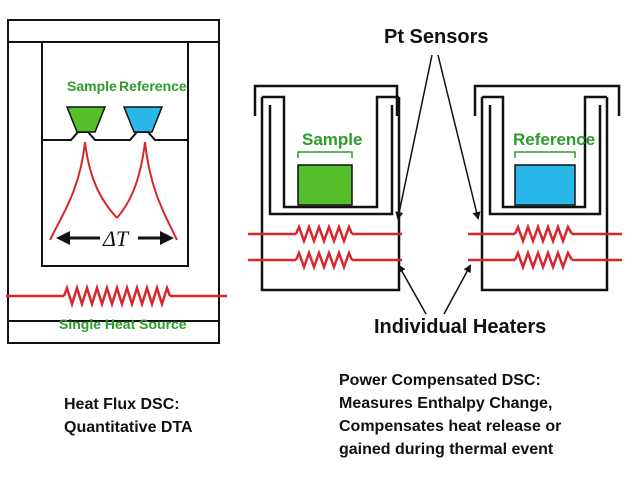  Describe the element at coordinates (86, 119) in the screenshot. I see `sample-pan` at that location.